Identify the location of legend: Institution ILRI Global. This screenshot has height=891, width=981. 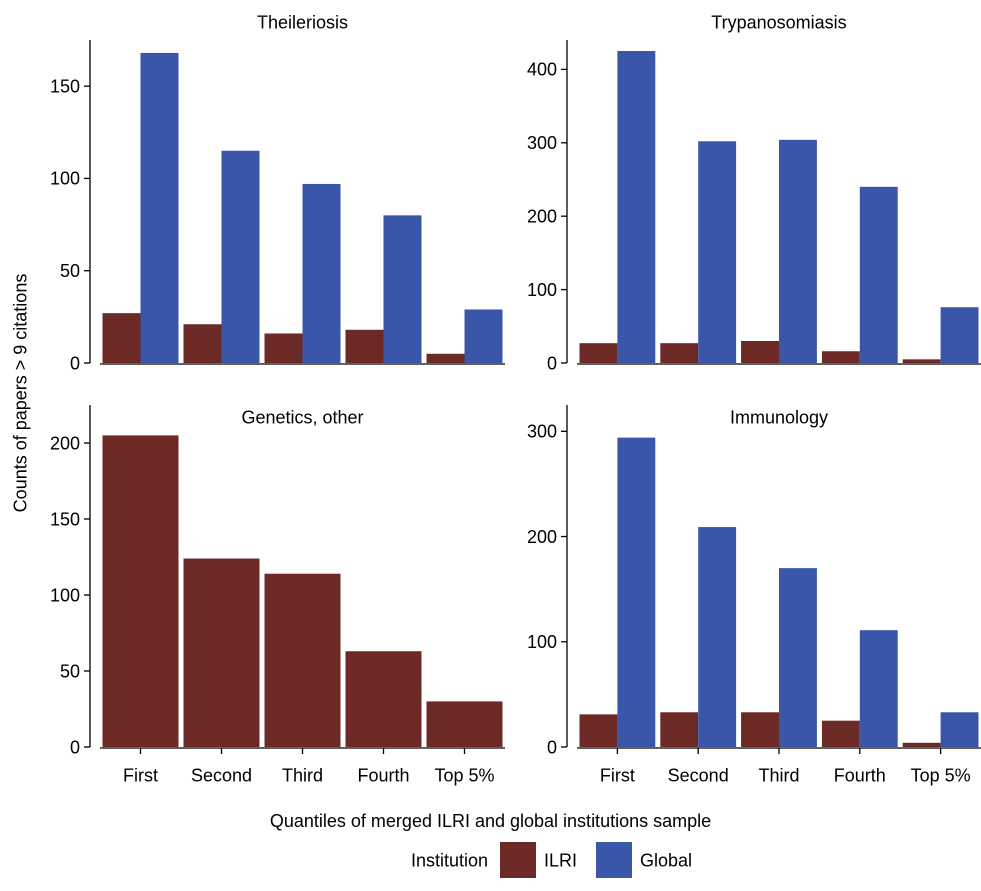
(551, 860).